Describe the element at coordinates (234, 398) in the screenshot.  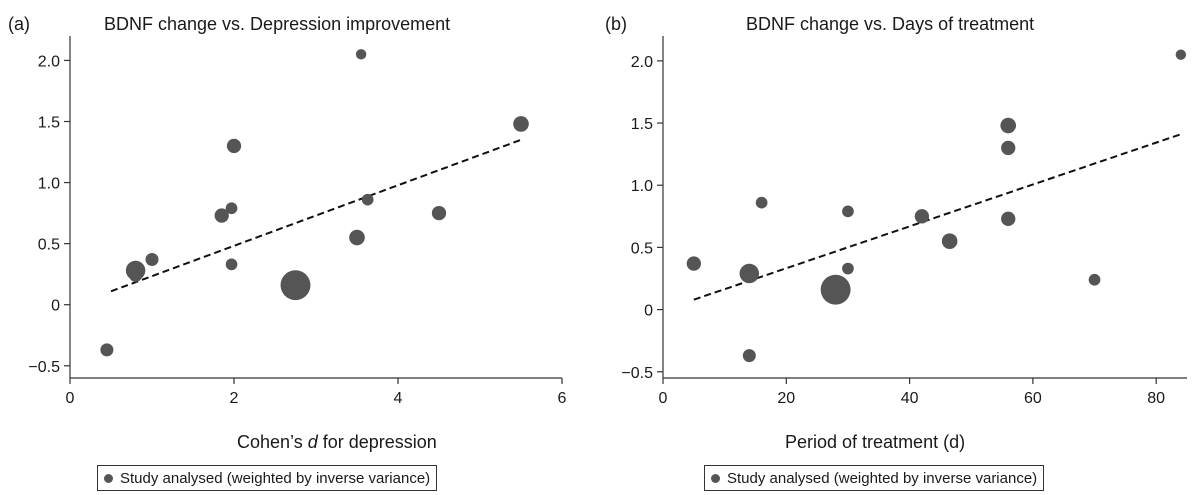
I see `x-tick-label: 2` at that location.